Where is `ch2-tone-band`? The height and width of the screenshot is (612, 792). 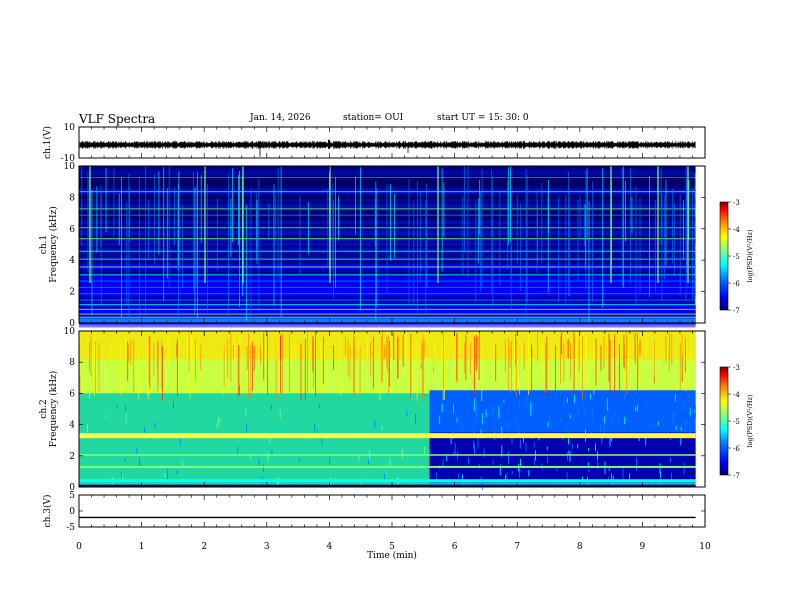
ch2-tone-band is located at coordinates (387, 436).